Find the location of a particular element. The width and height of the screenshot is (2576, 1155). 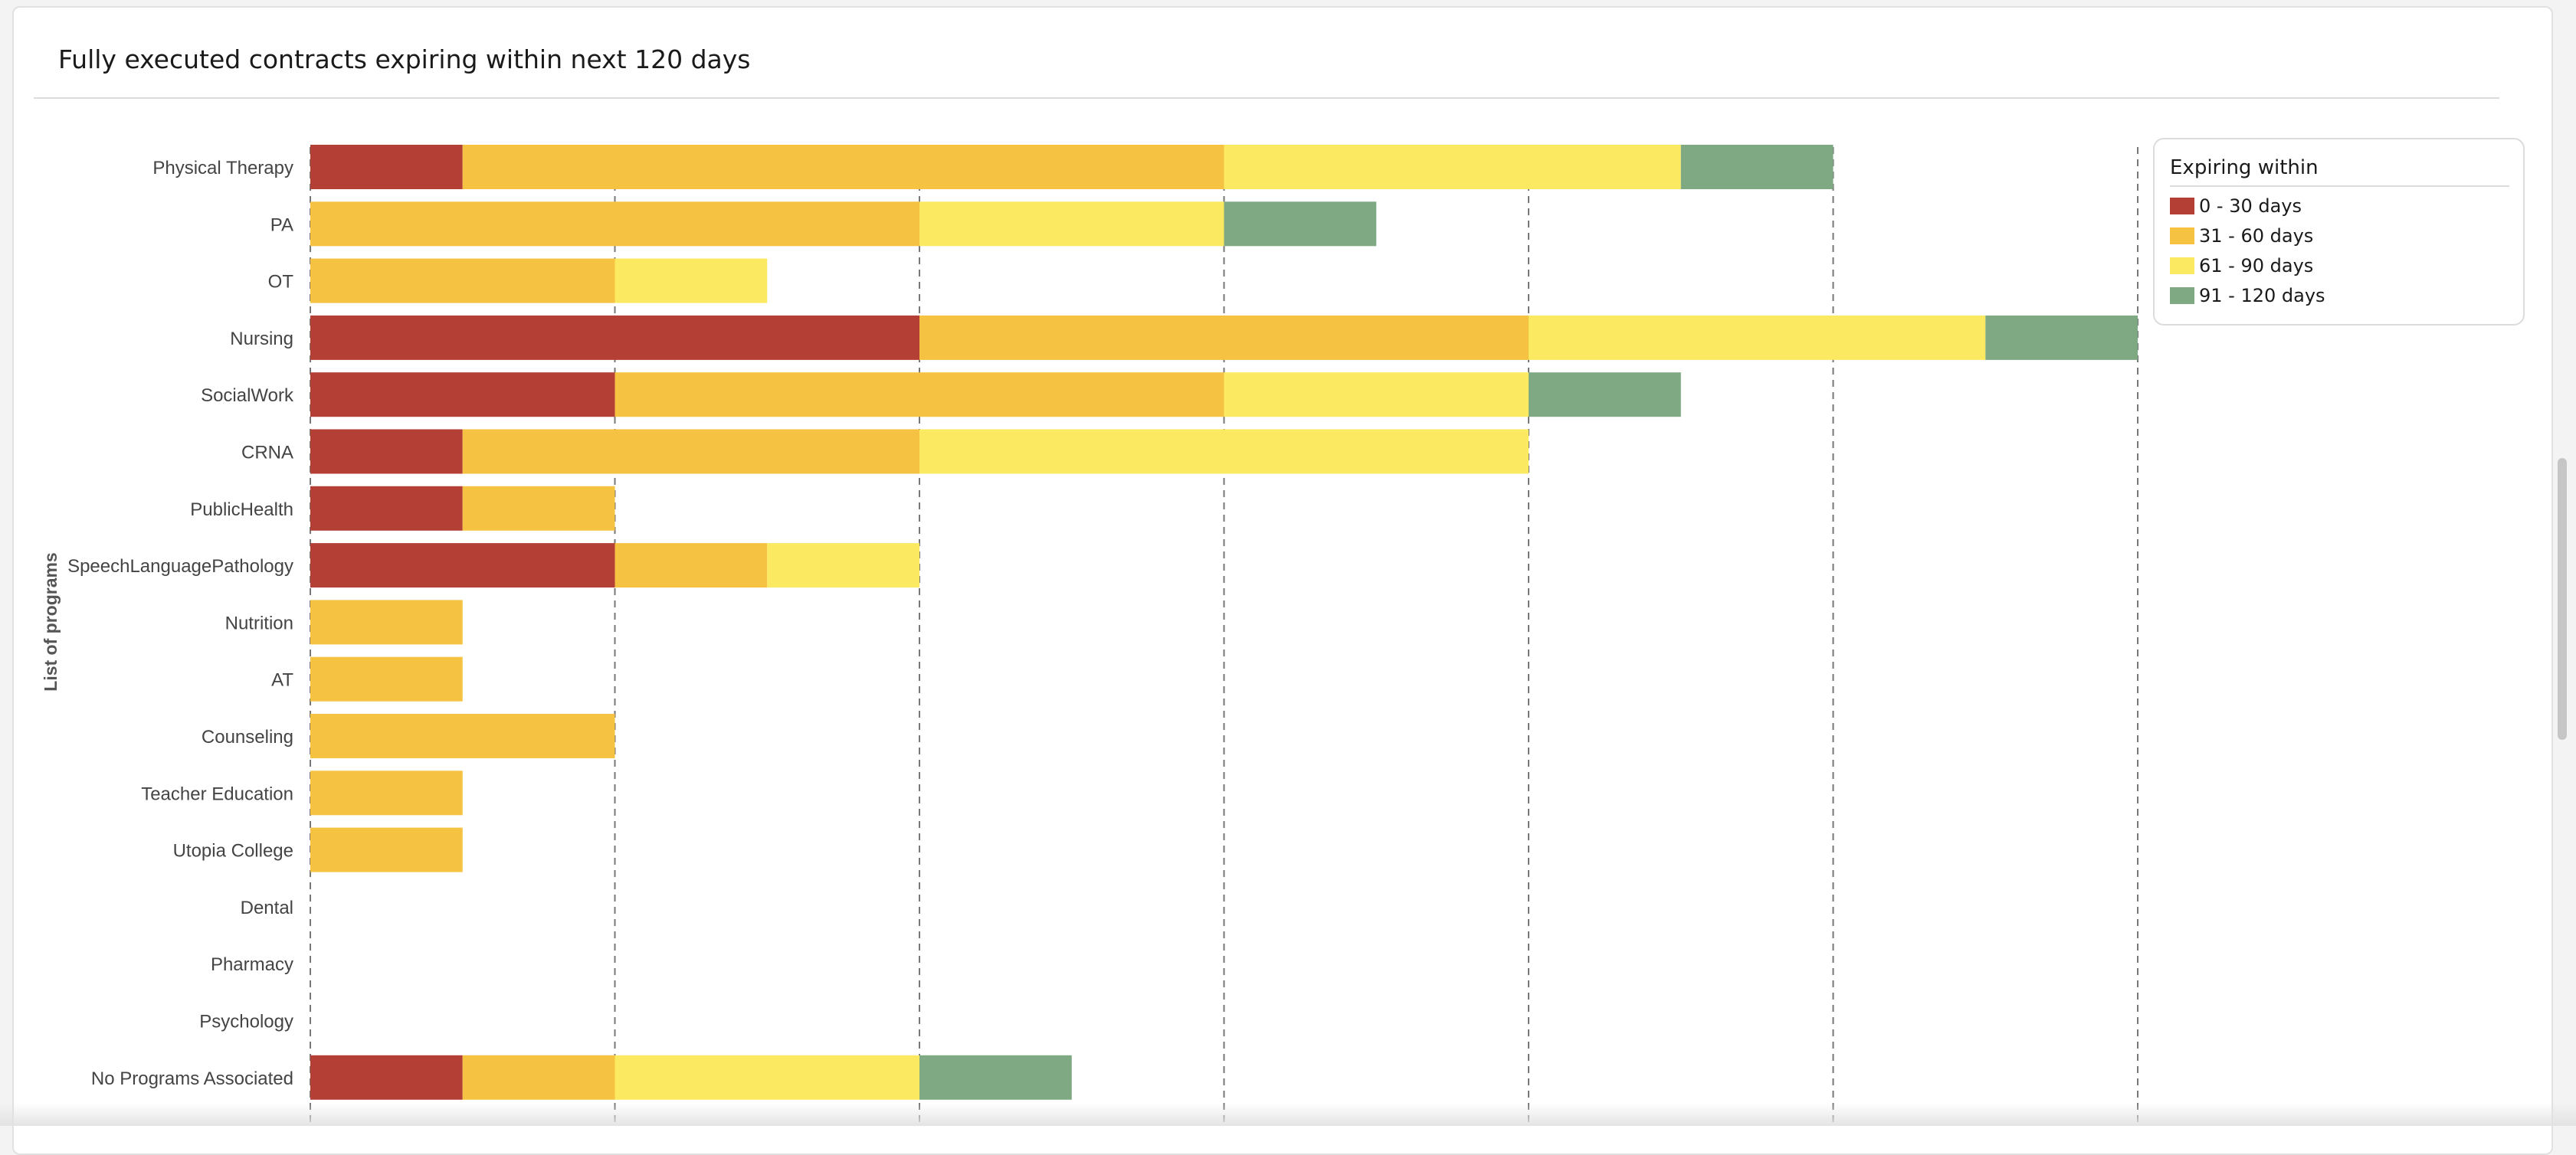

category-label: Teacher Education is located at coordinates (217, 794).